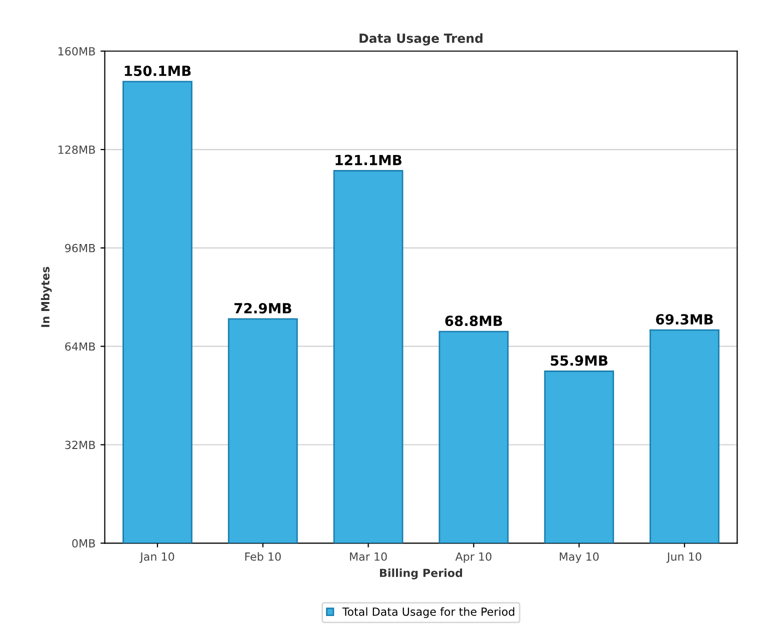  Describe the element at coordinates (80, 248) in the screenshot. I see `y-tick-label: 96MB` at that location.